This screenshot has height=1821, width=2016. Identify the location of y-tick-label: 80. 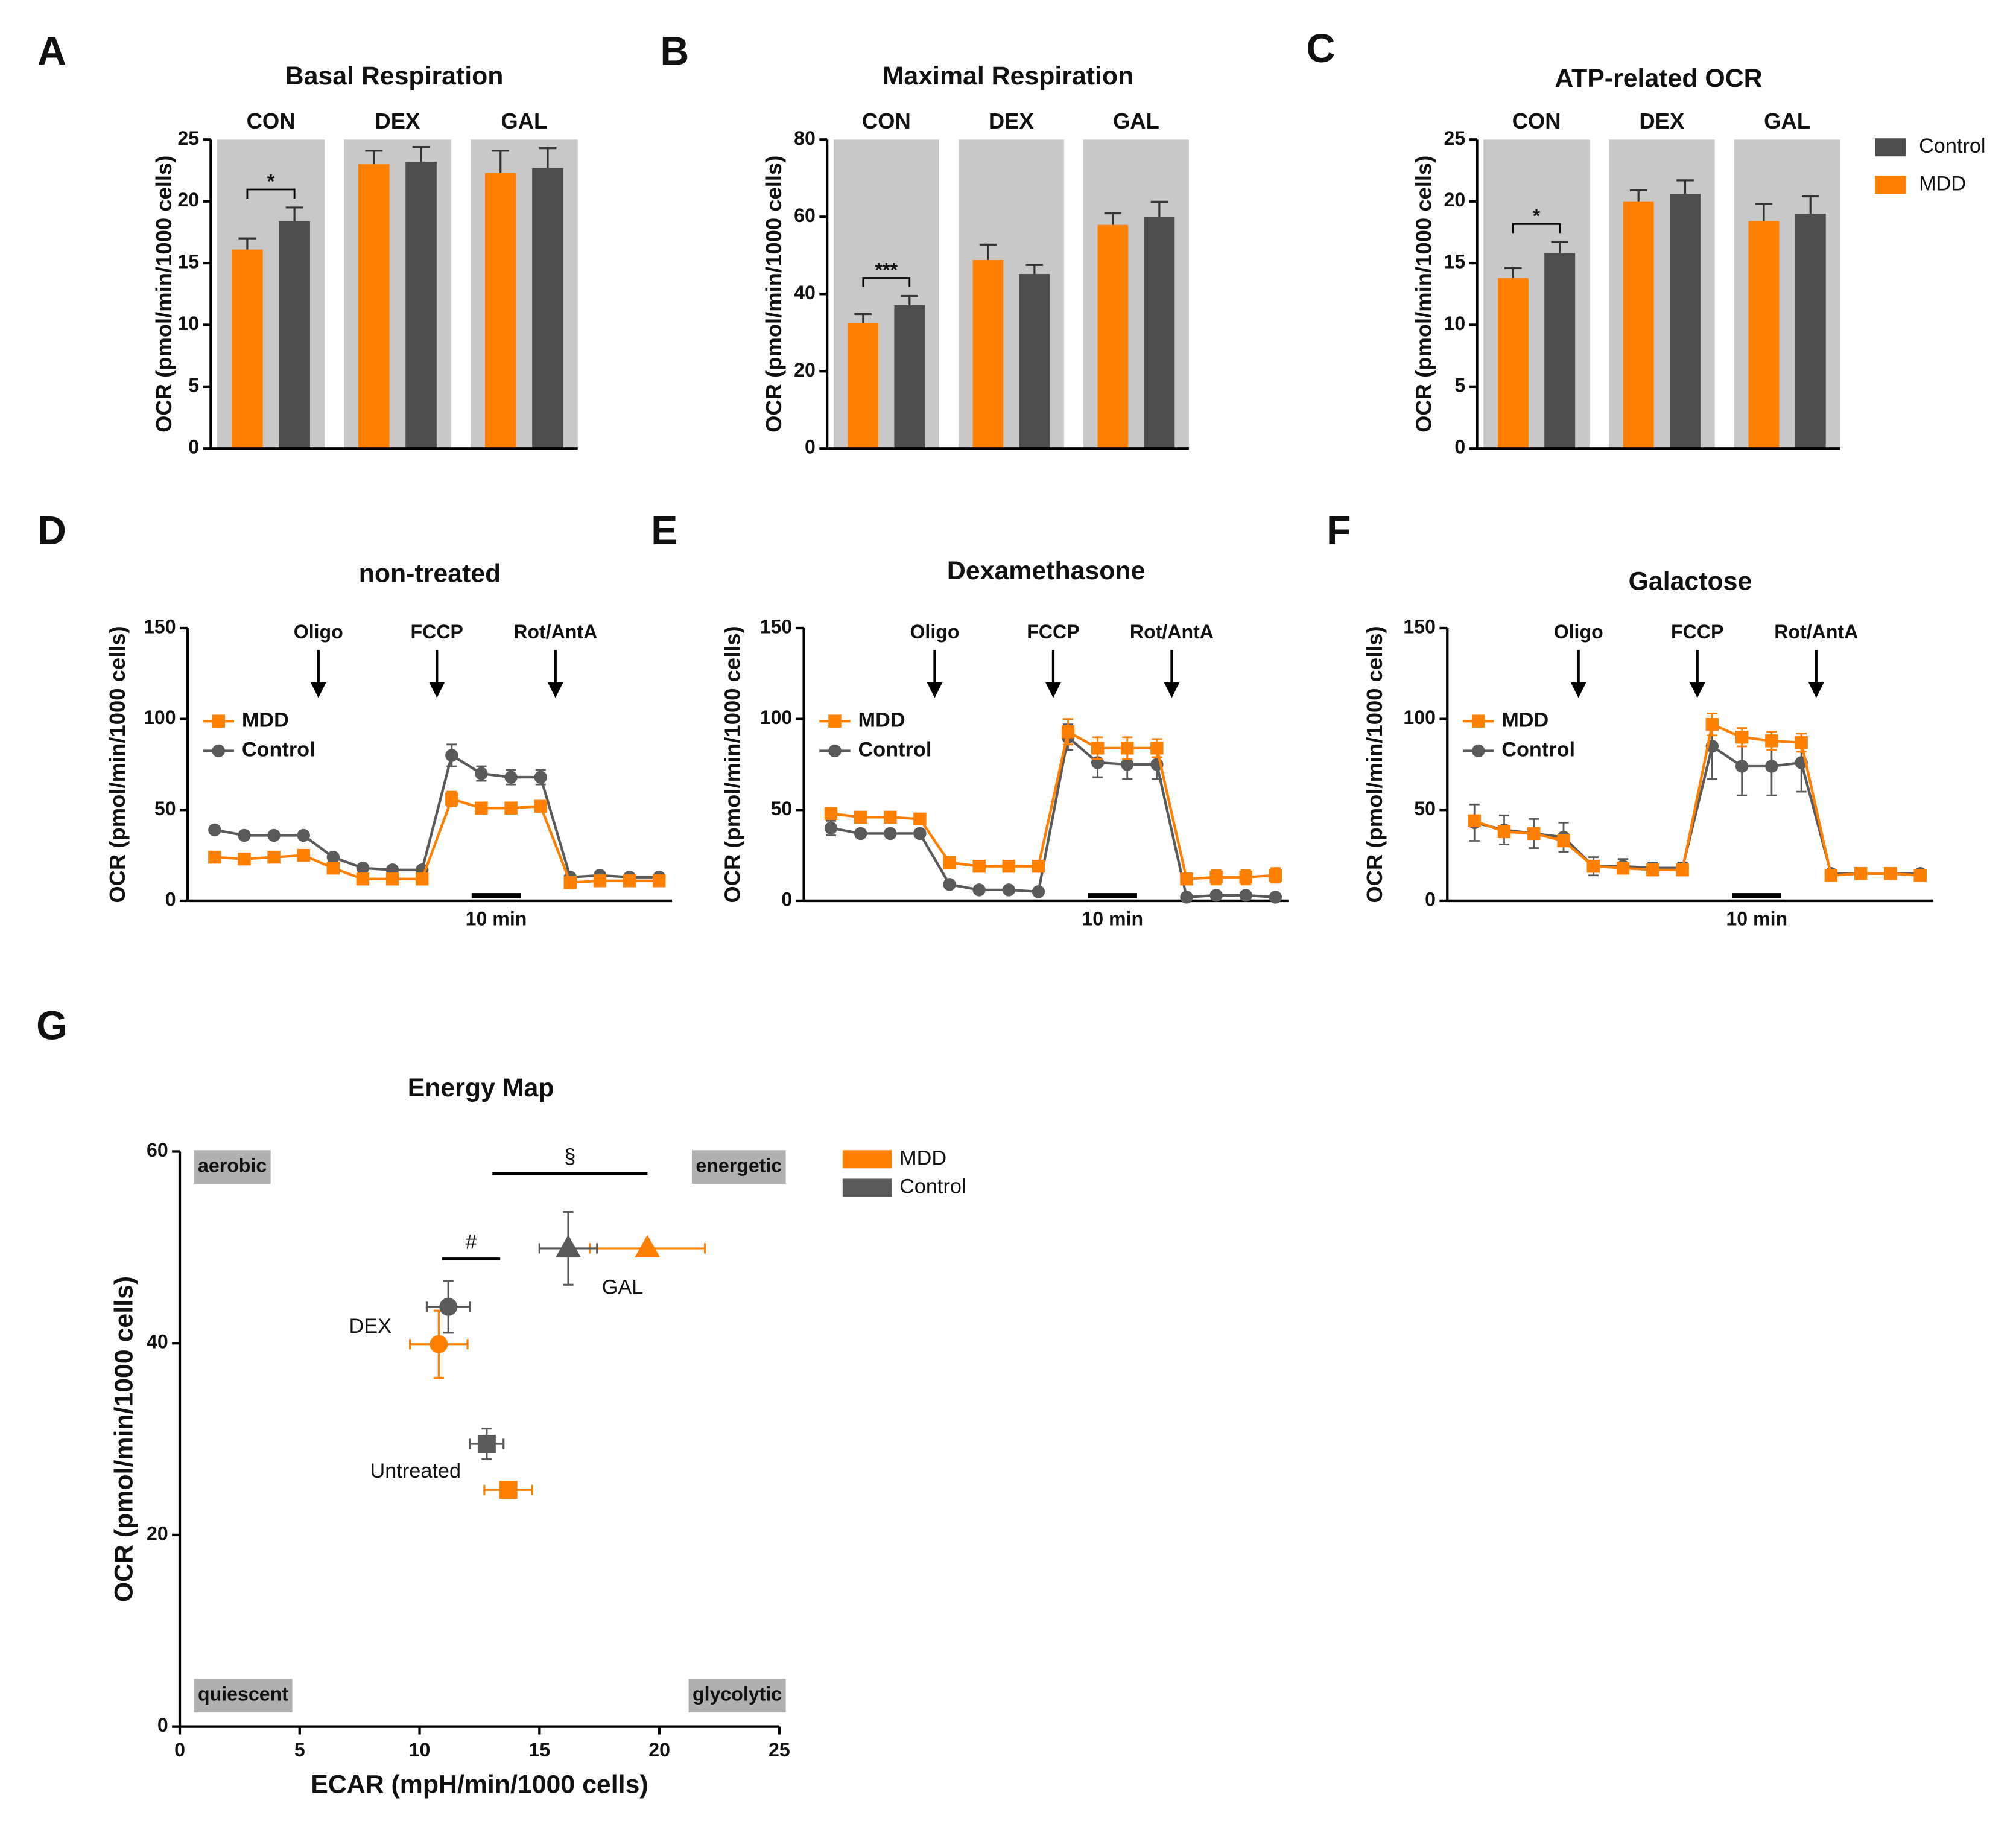
(805, 138).